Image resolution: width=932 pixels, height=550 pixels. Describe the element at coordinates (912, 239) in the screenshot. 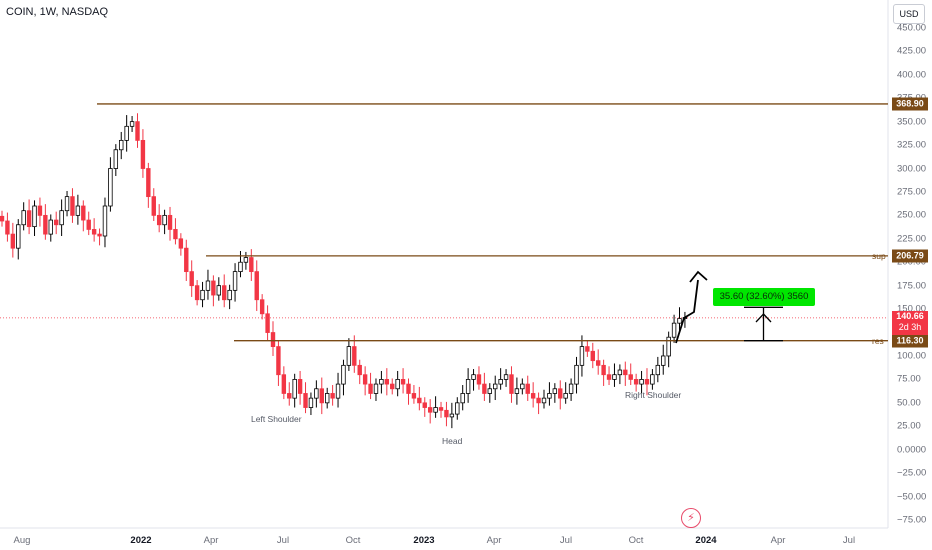

I see `y-tick-label: 225.00` at that location.